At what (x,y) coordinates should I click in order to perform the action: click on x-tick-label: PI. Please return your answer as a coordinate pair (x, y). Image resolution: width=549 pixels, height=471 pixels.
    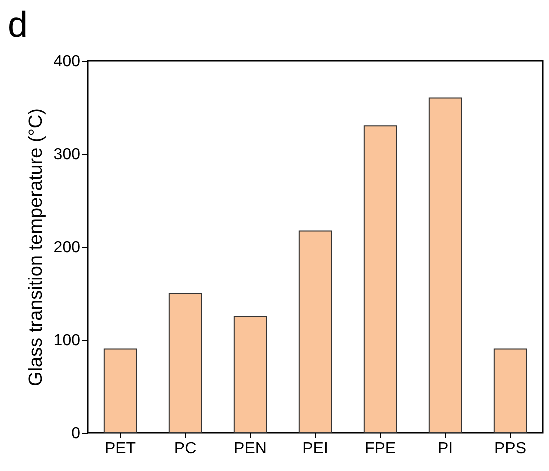
    Looking at the image, I should click on (446, 449).